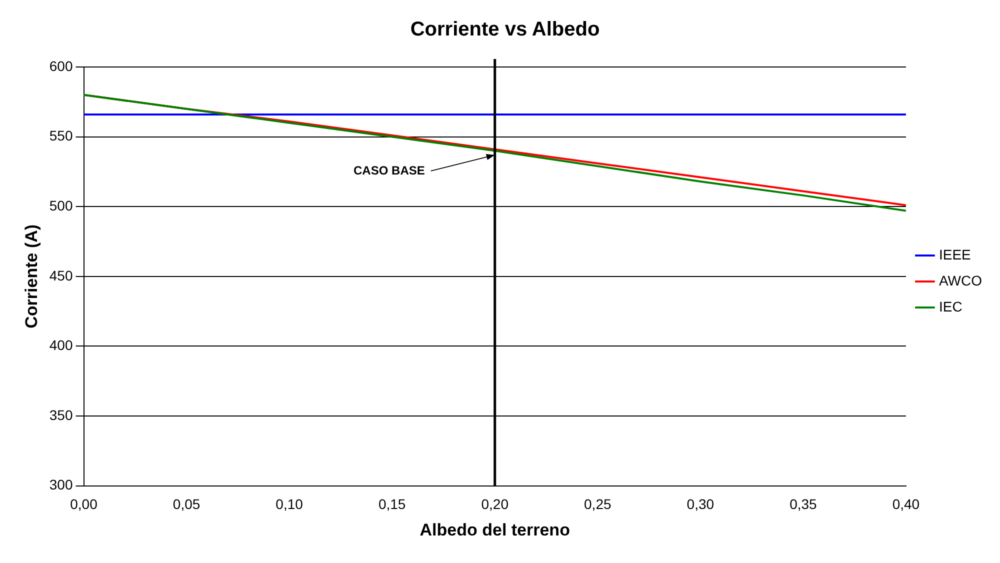 The height and width of the screenshot is (563, 1000). What do you see at coordinates (186, 504) in the screenshot?
I see `x-tick-label: 0,05` at bounding box center [186, 504].